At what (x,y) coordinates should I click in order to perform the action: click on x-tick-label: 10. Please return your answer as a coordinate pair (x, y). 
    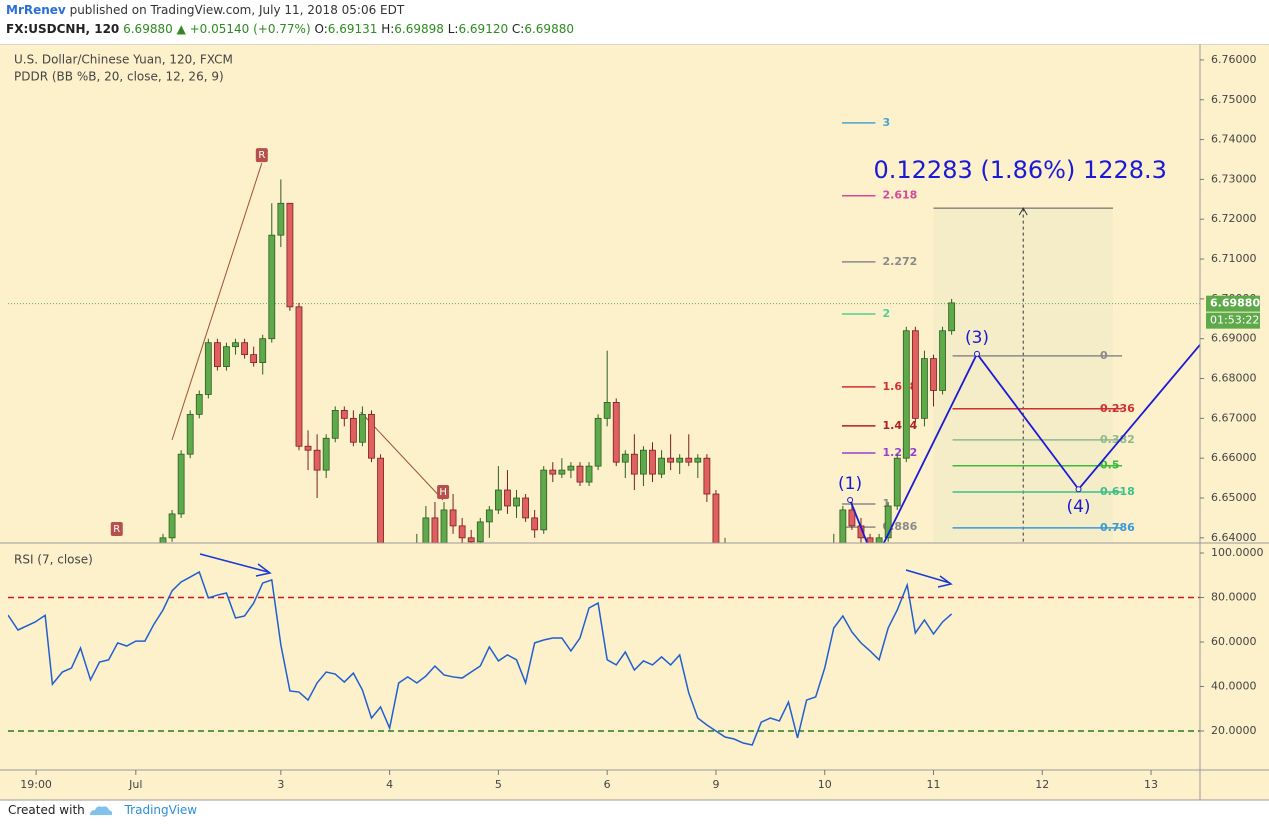
    Looking at the image, I should click on (825, 784).